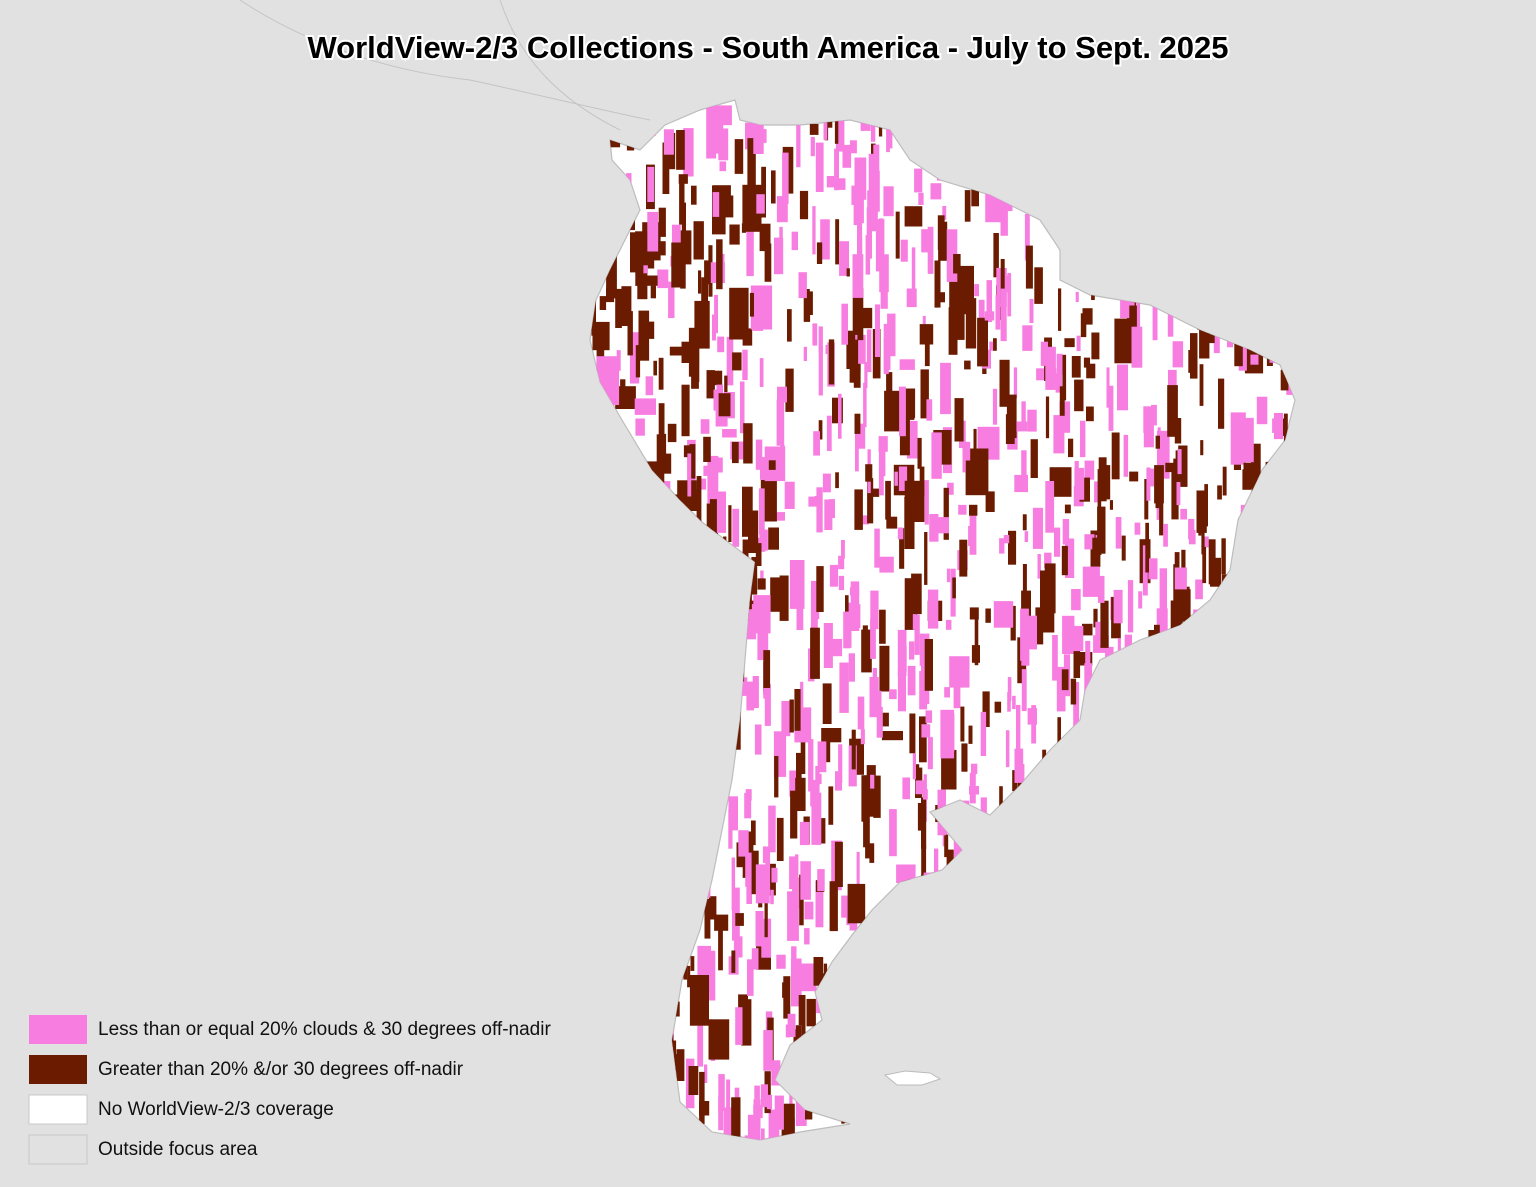 The image size is (1536, 1187). Describe the element at coordinates (178, 1149) in the screenshot. I see `legend-label: Outside focus area` at that location.